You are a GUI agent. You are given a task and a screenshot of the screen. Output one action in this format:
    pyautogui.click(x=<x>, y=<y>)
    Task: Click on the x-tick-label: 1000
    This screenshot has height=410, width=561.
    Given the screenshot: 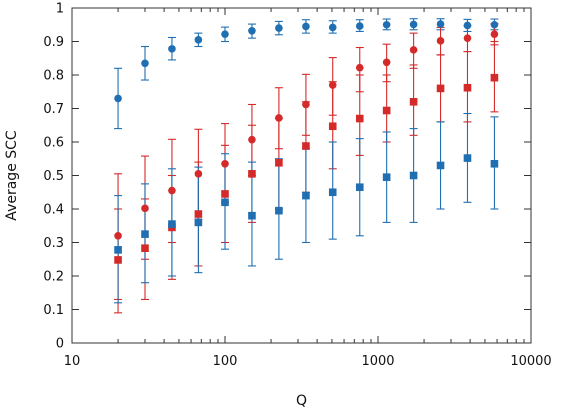 What is the action you would take?
    pyautogui.click(x=377, y=361)
    